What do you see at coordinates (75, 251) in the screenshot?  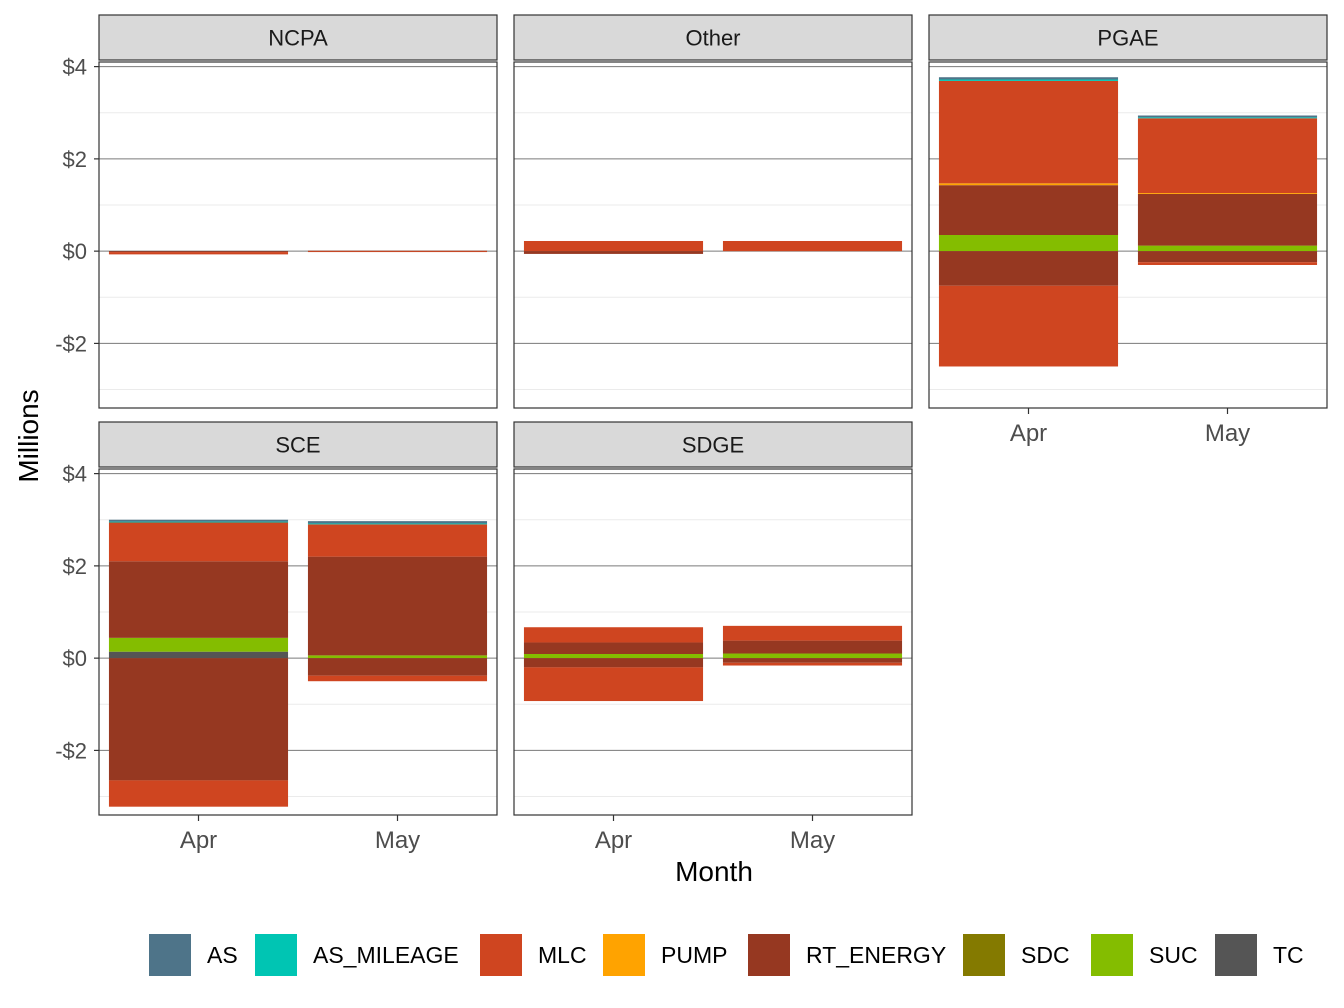 I see `y-tick-label: $0` at bounding box center [75, 251].